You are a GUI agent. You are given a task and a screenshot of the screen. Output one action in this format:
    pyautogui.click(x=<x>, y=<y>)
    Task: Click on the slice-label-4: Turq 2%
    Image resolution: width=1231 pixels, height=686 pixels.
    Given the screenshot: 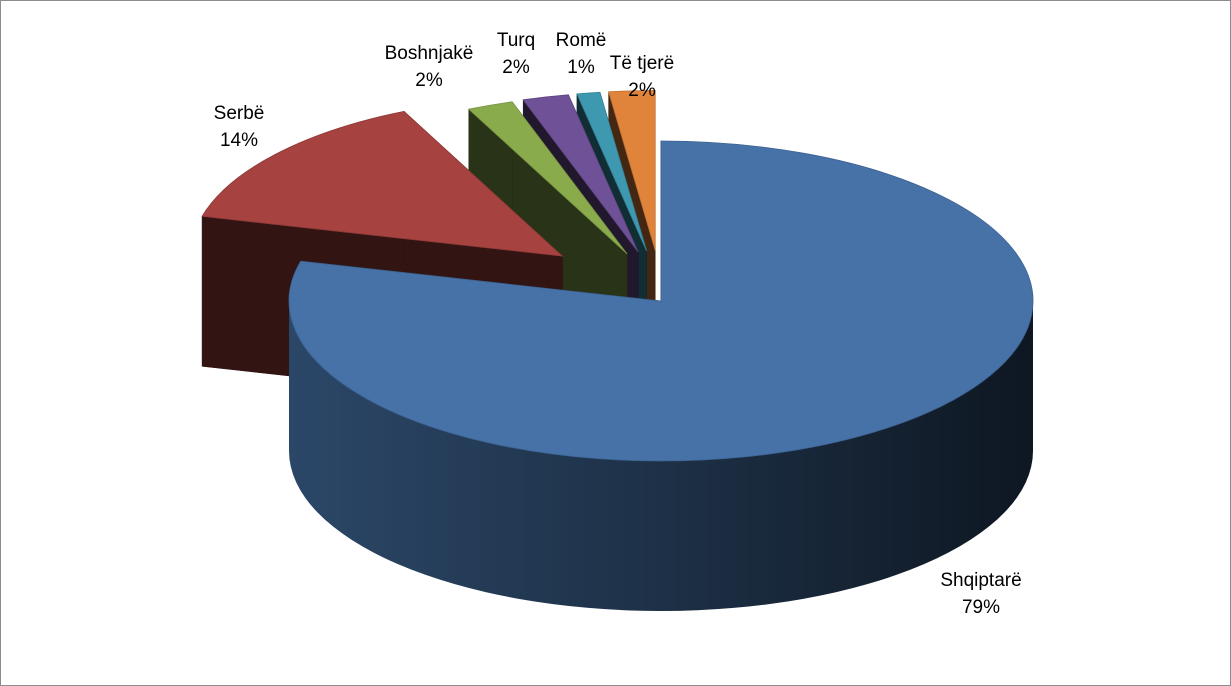 What is the action you would take?
    pyautogui.click(x=516, y=54)
    